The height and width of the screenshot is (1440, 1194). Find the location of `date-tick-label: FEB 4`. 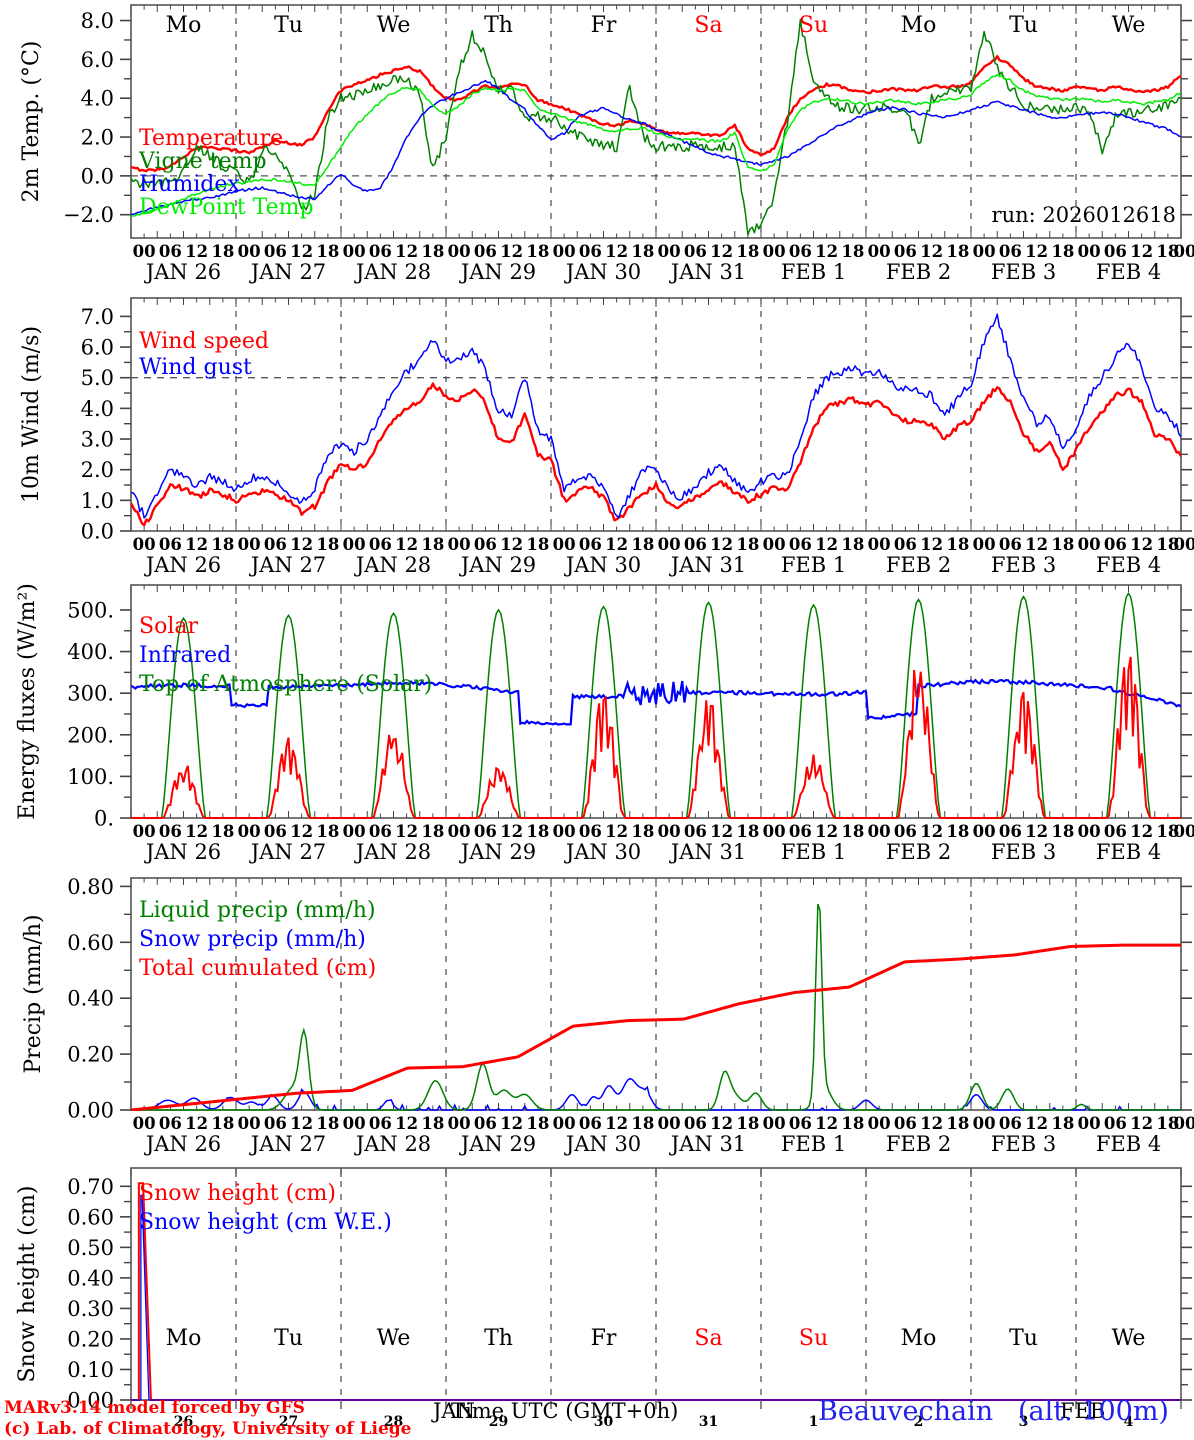

date-tick-label: FEB 4 is located at coordinates (1128, 565).